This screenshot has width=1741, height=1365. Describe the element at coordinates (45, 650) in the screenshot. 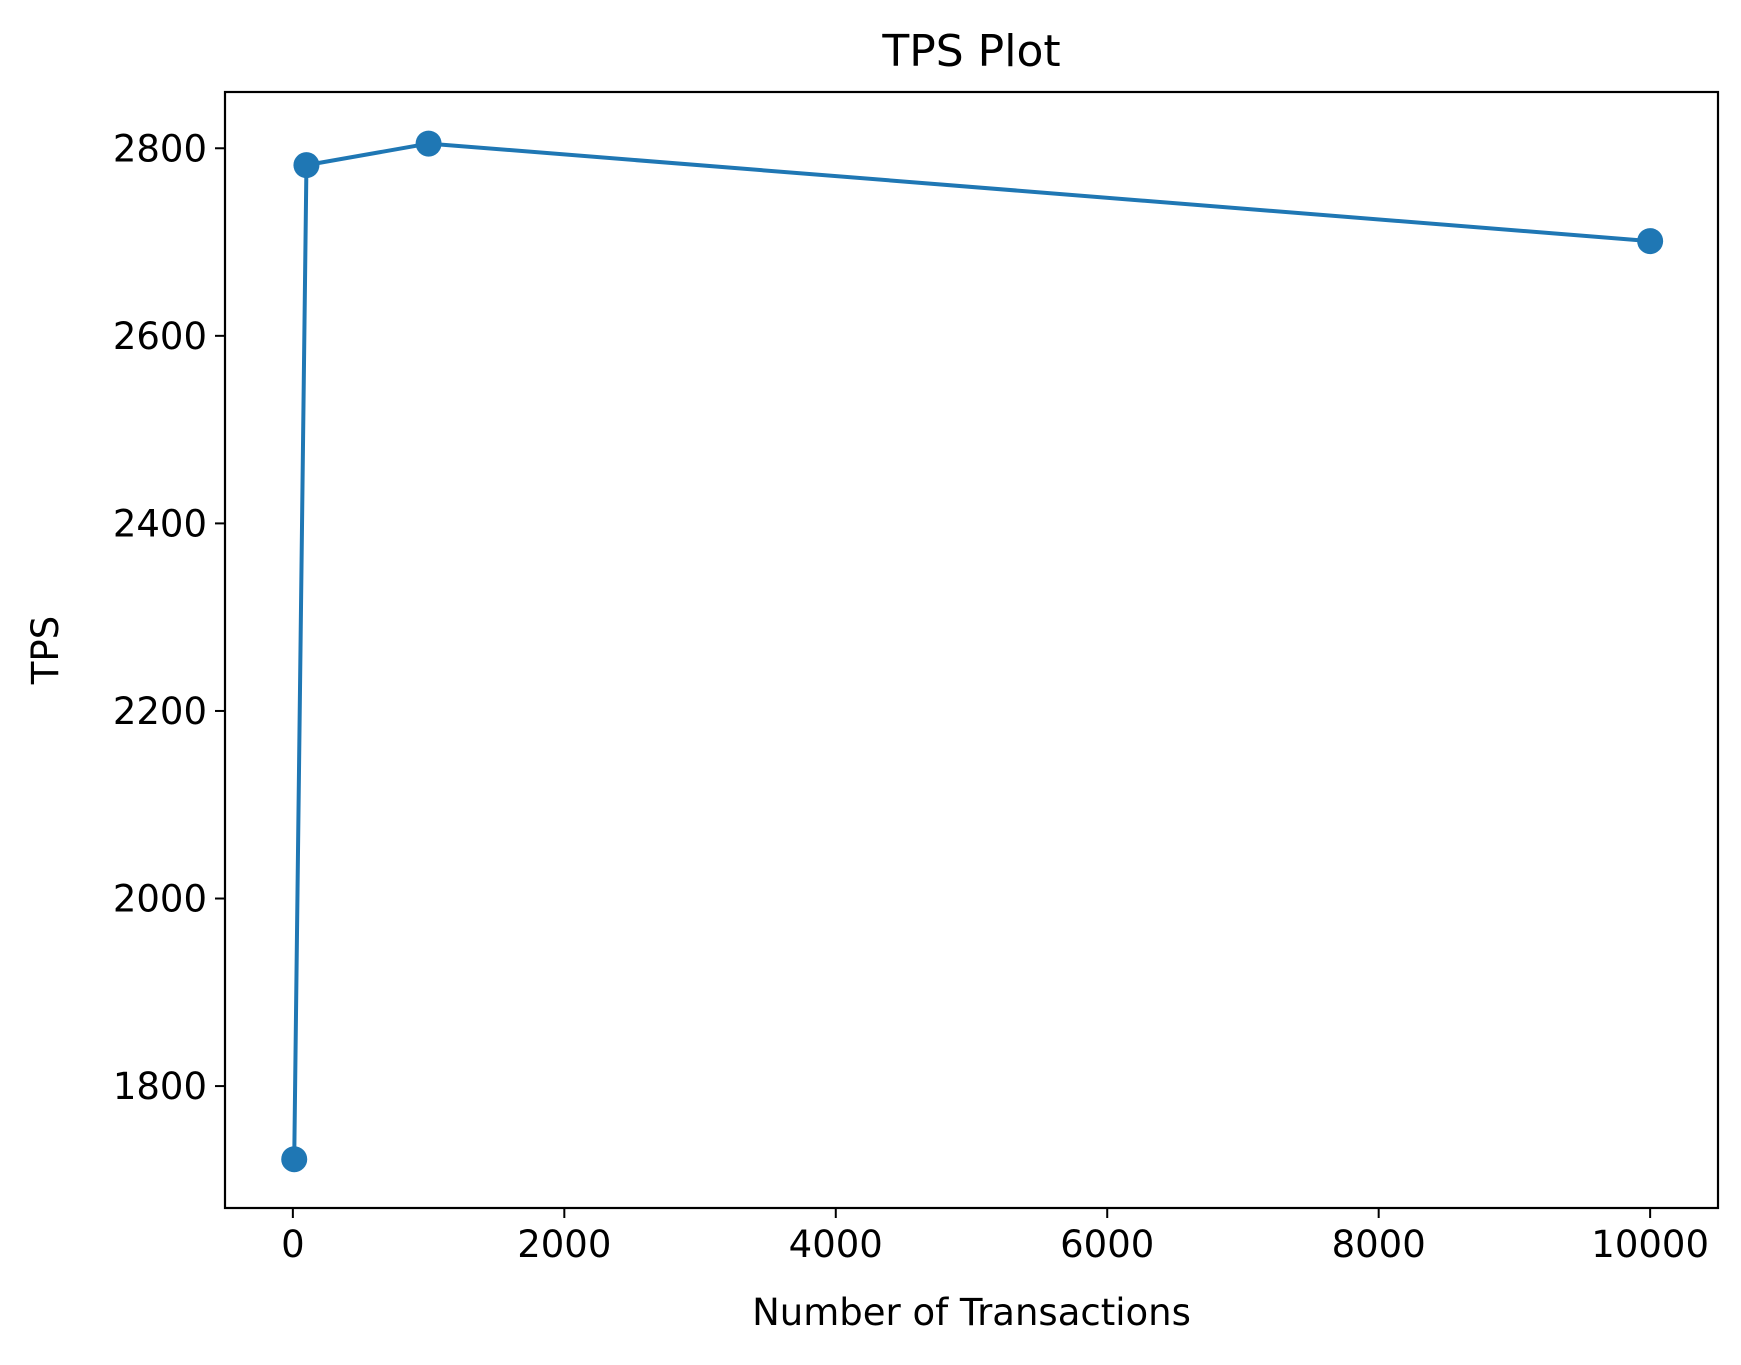

I see `y-axis-label: TPS` at that location.